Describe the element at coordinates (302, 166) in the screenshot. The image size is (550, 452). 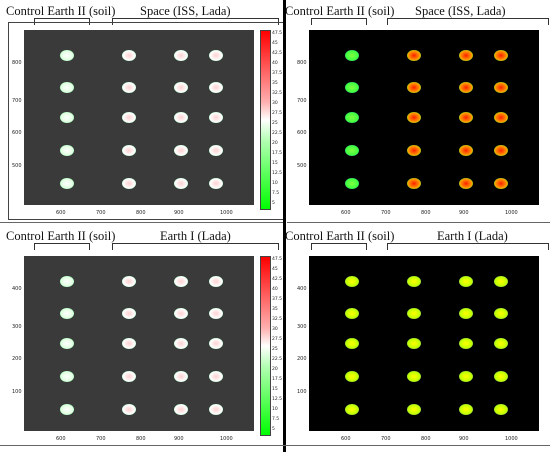
I see `y-tick-label: 500` at that location.